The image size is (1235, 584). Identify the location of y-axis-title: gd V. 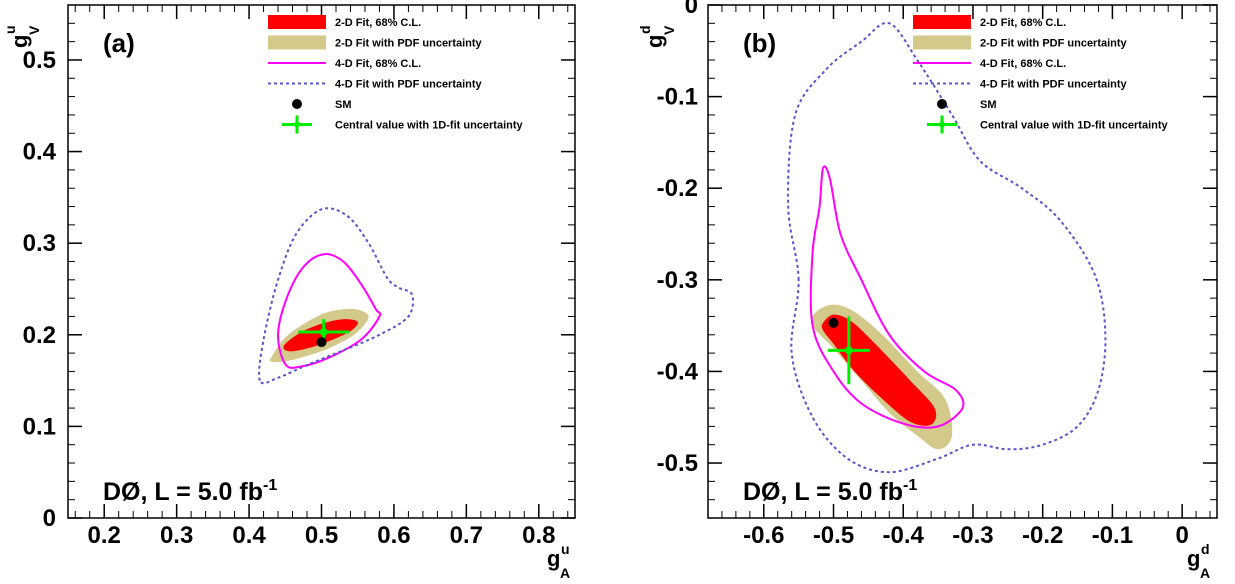
(657, 36).